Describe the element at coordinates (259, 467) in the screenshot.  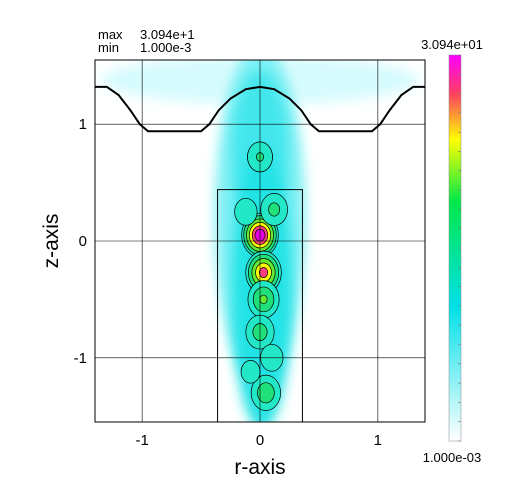
I see `x-axis-title: r-axis` at that location.